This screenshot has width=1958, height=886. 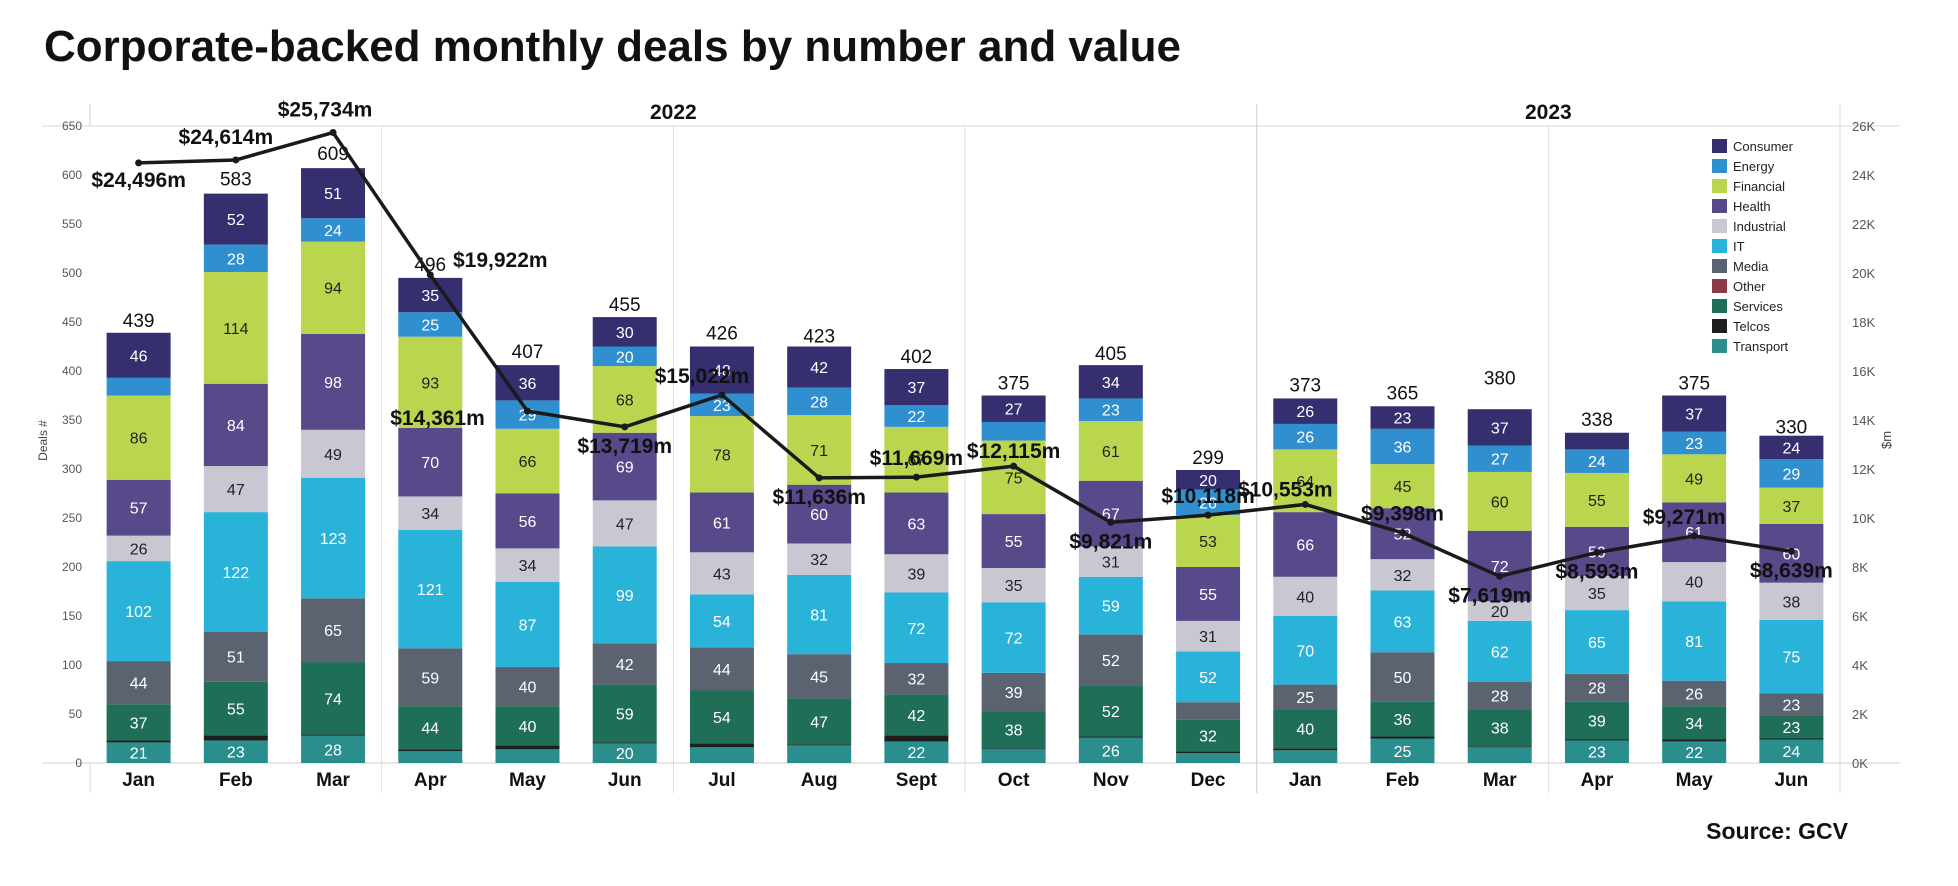 I want to click on bar-segment-label: 31, so click(x=1208, y=637).